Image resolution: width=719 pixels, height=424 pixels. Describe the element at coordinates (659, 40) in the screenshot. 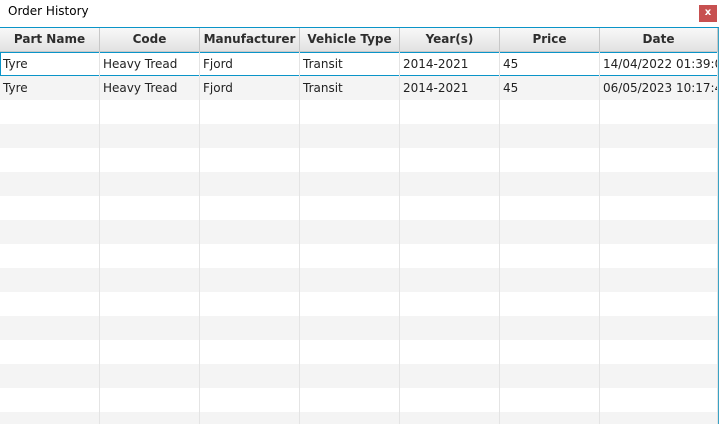

I see `column-header-date: Date` at that location.